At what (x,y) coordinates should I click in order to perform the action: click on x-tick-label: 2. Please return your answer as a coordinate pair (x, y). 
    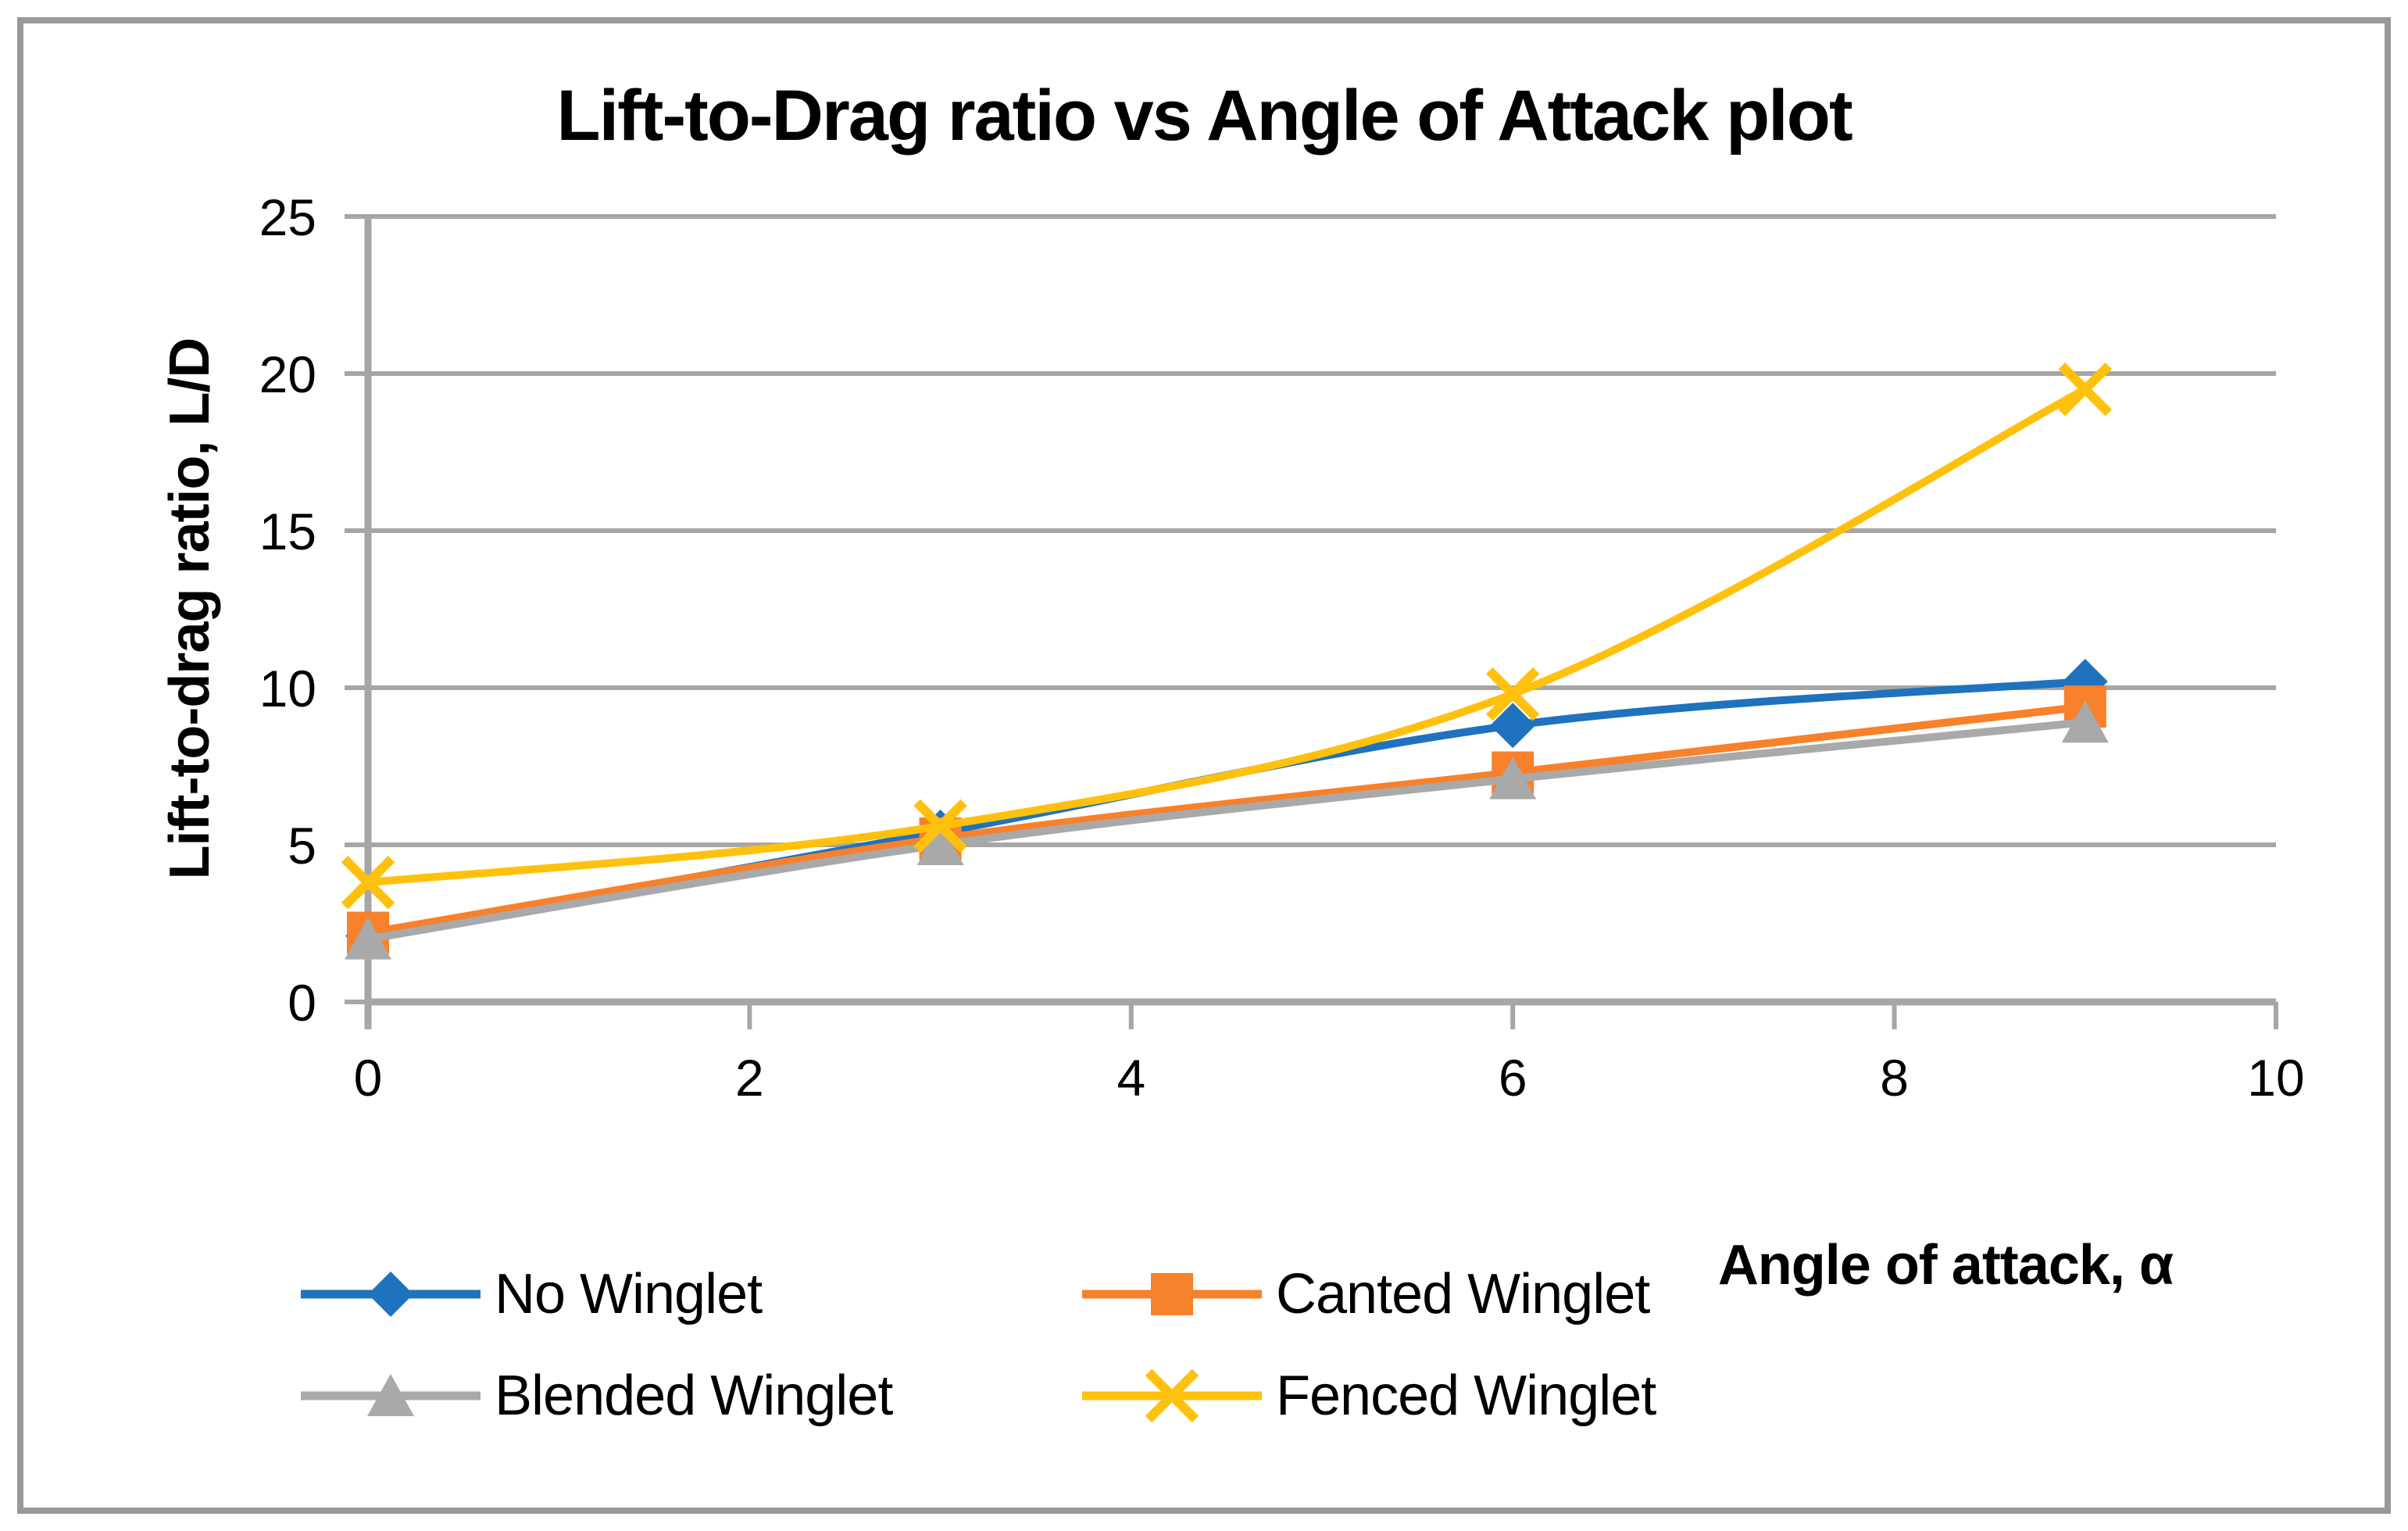
    Looking at the image, I should click on (749, 1078).